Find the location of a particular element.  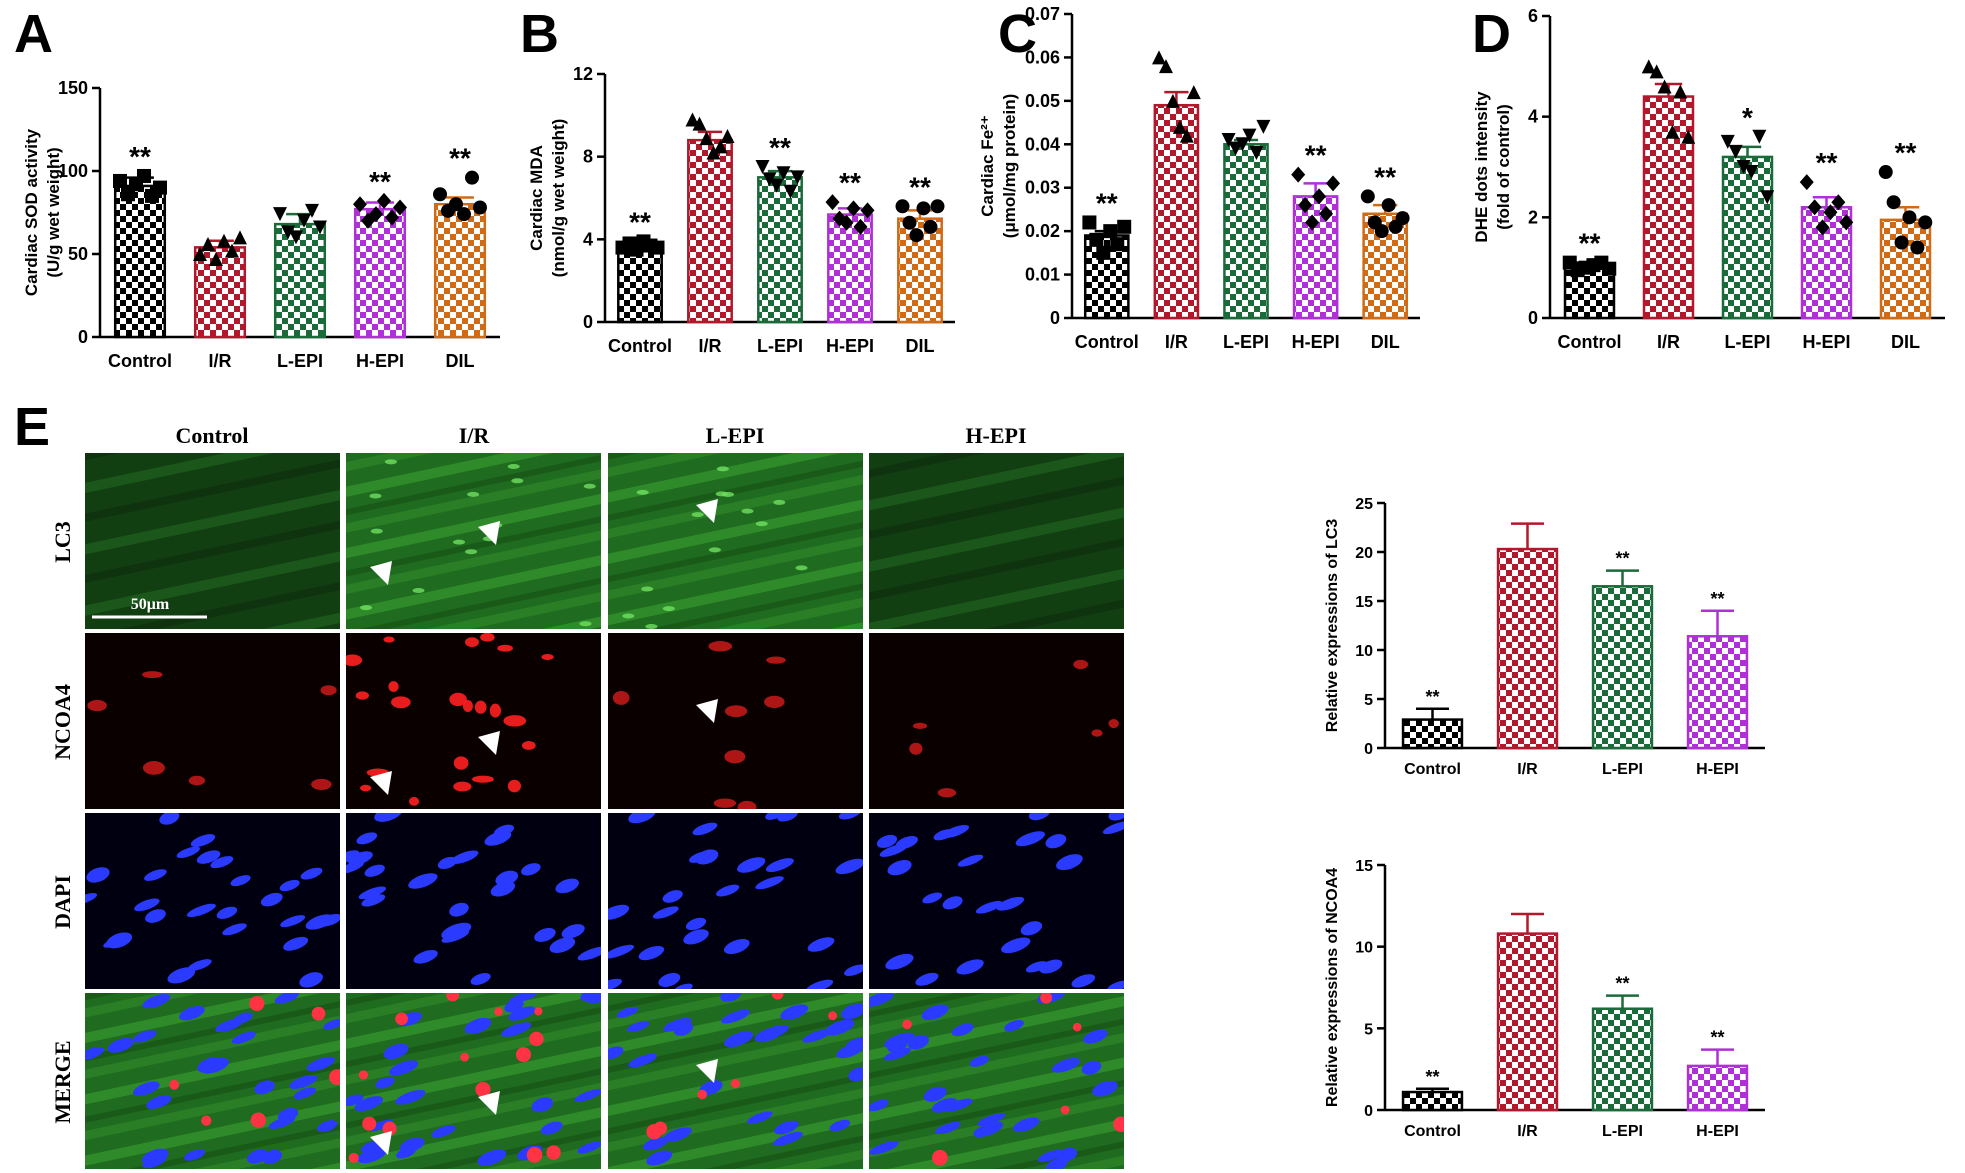

bar-ir is located at coordinates (710, 231).